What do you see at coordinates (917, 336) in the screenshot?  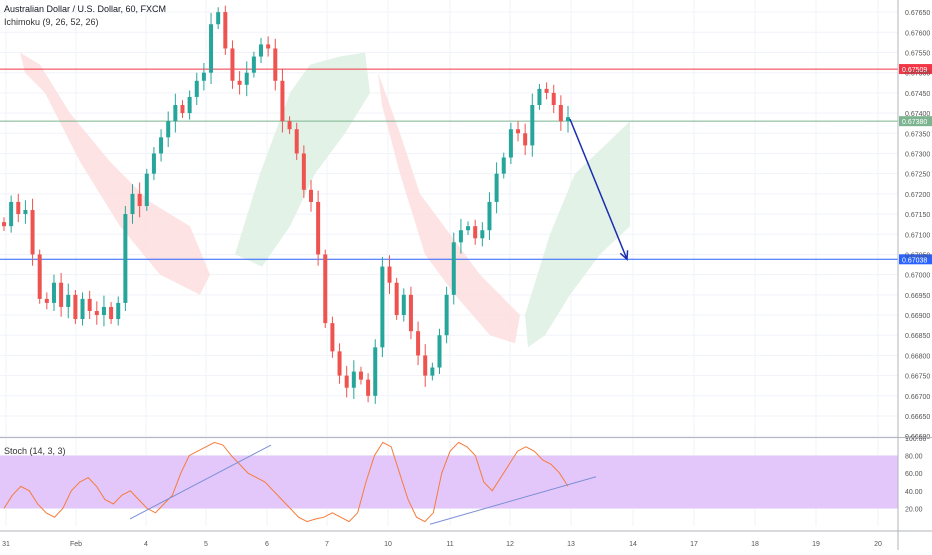 I see `y-tick-label: 0.66850` at bounding box center [917, 336].